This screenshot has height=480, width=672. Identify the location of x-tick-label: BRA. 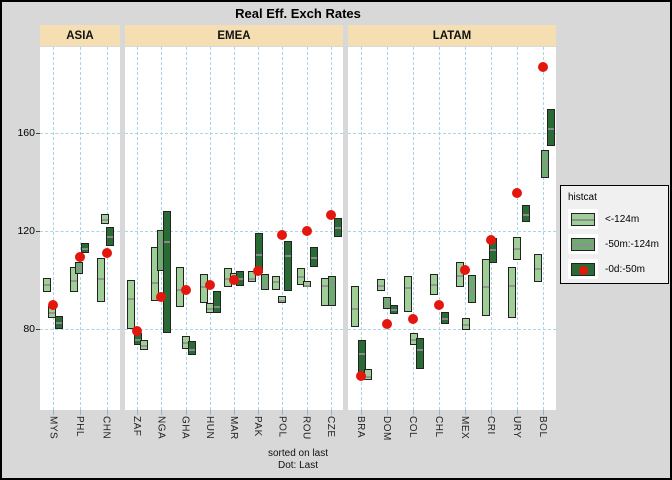
(360, 427).